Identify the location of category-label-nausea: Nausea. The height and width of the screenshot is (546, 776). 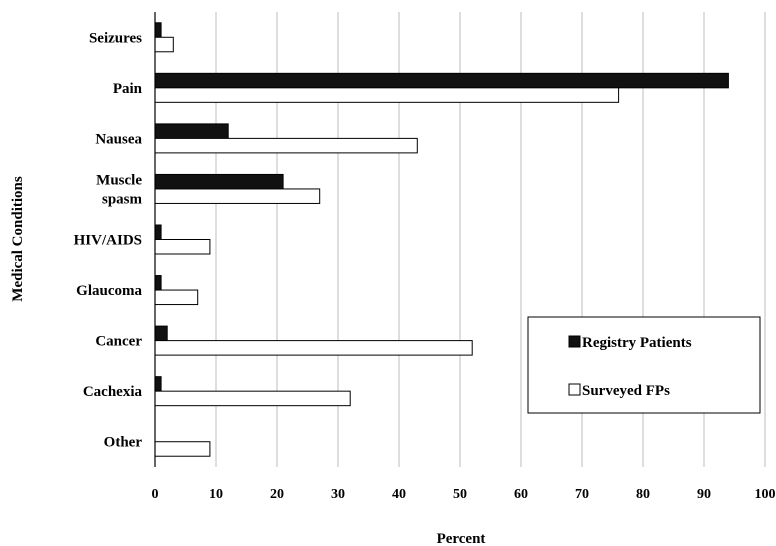
(118, 139).